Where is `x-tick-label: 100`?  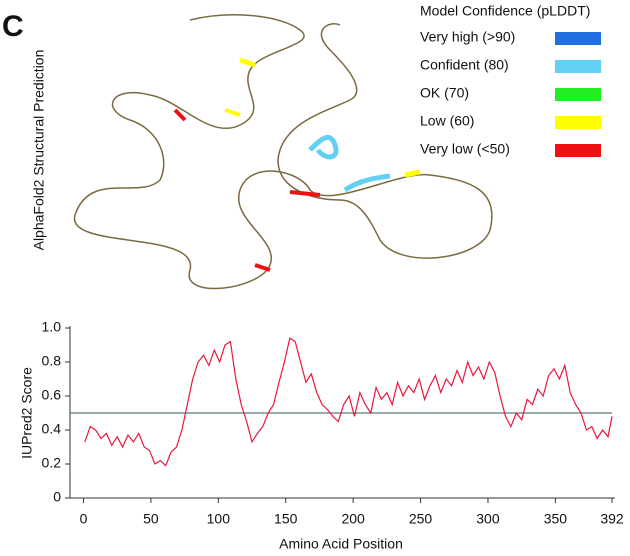
x-tick-label: 100 is located at coordinates (219, 519).